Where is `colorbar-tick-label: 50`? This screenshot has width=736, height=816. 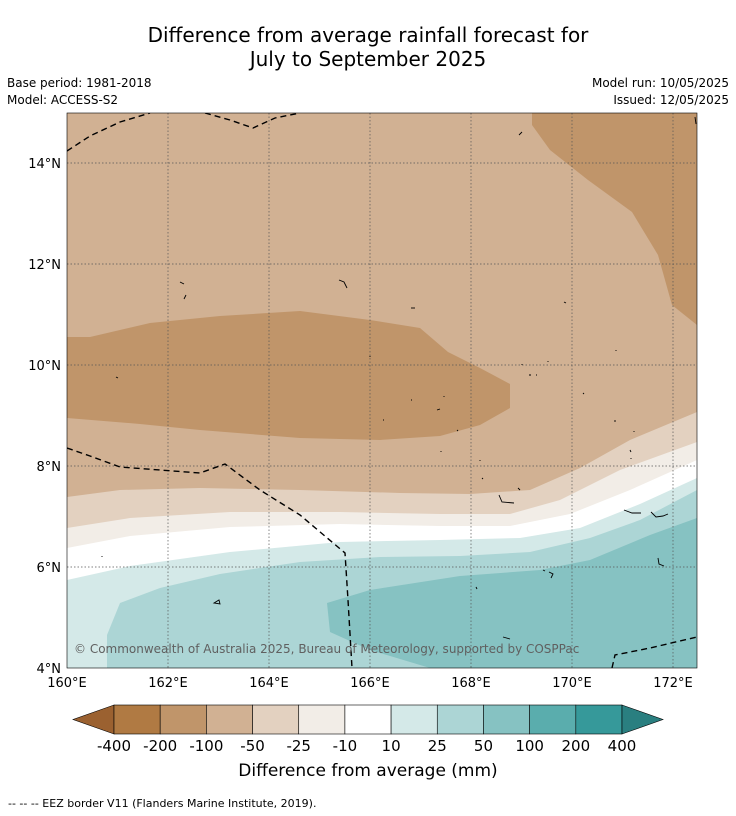 colorbar-tick-label: 50 is located at coordinates (483, 746).